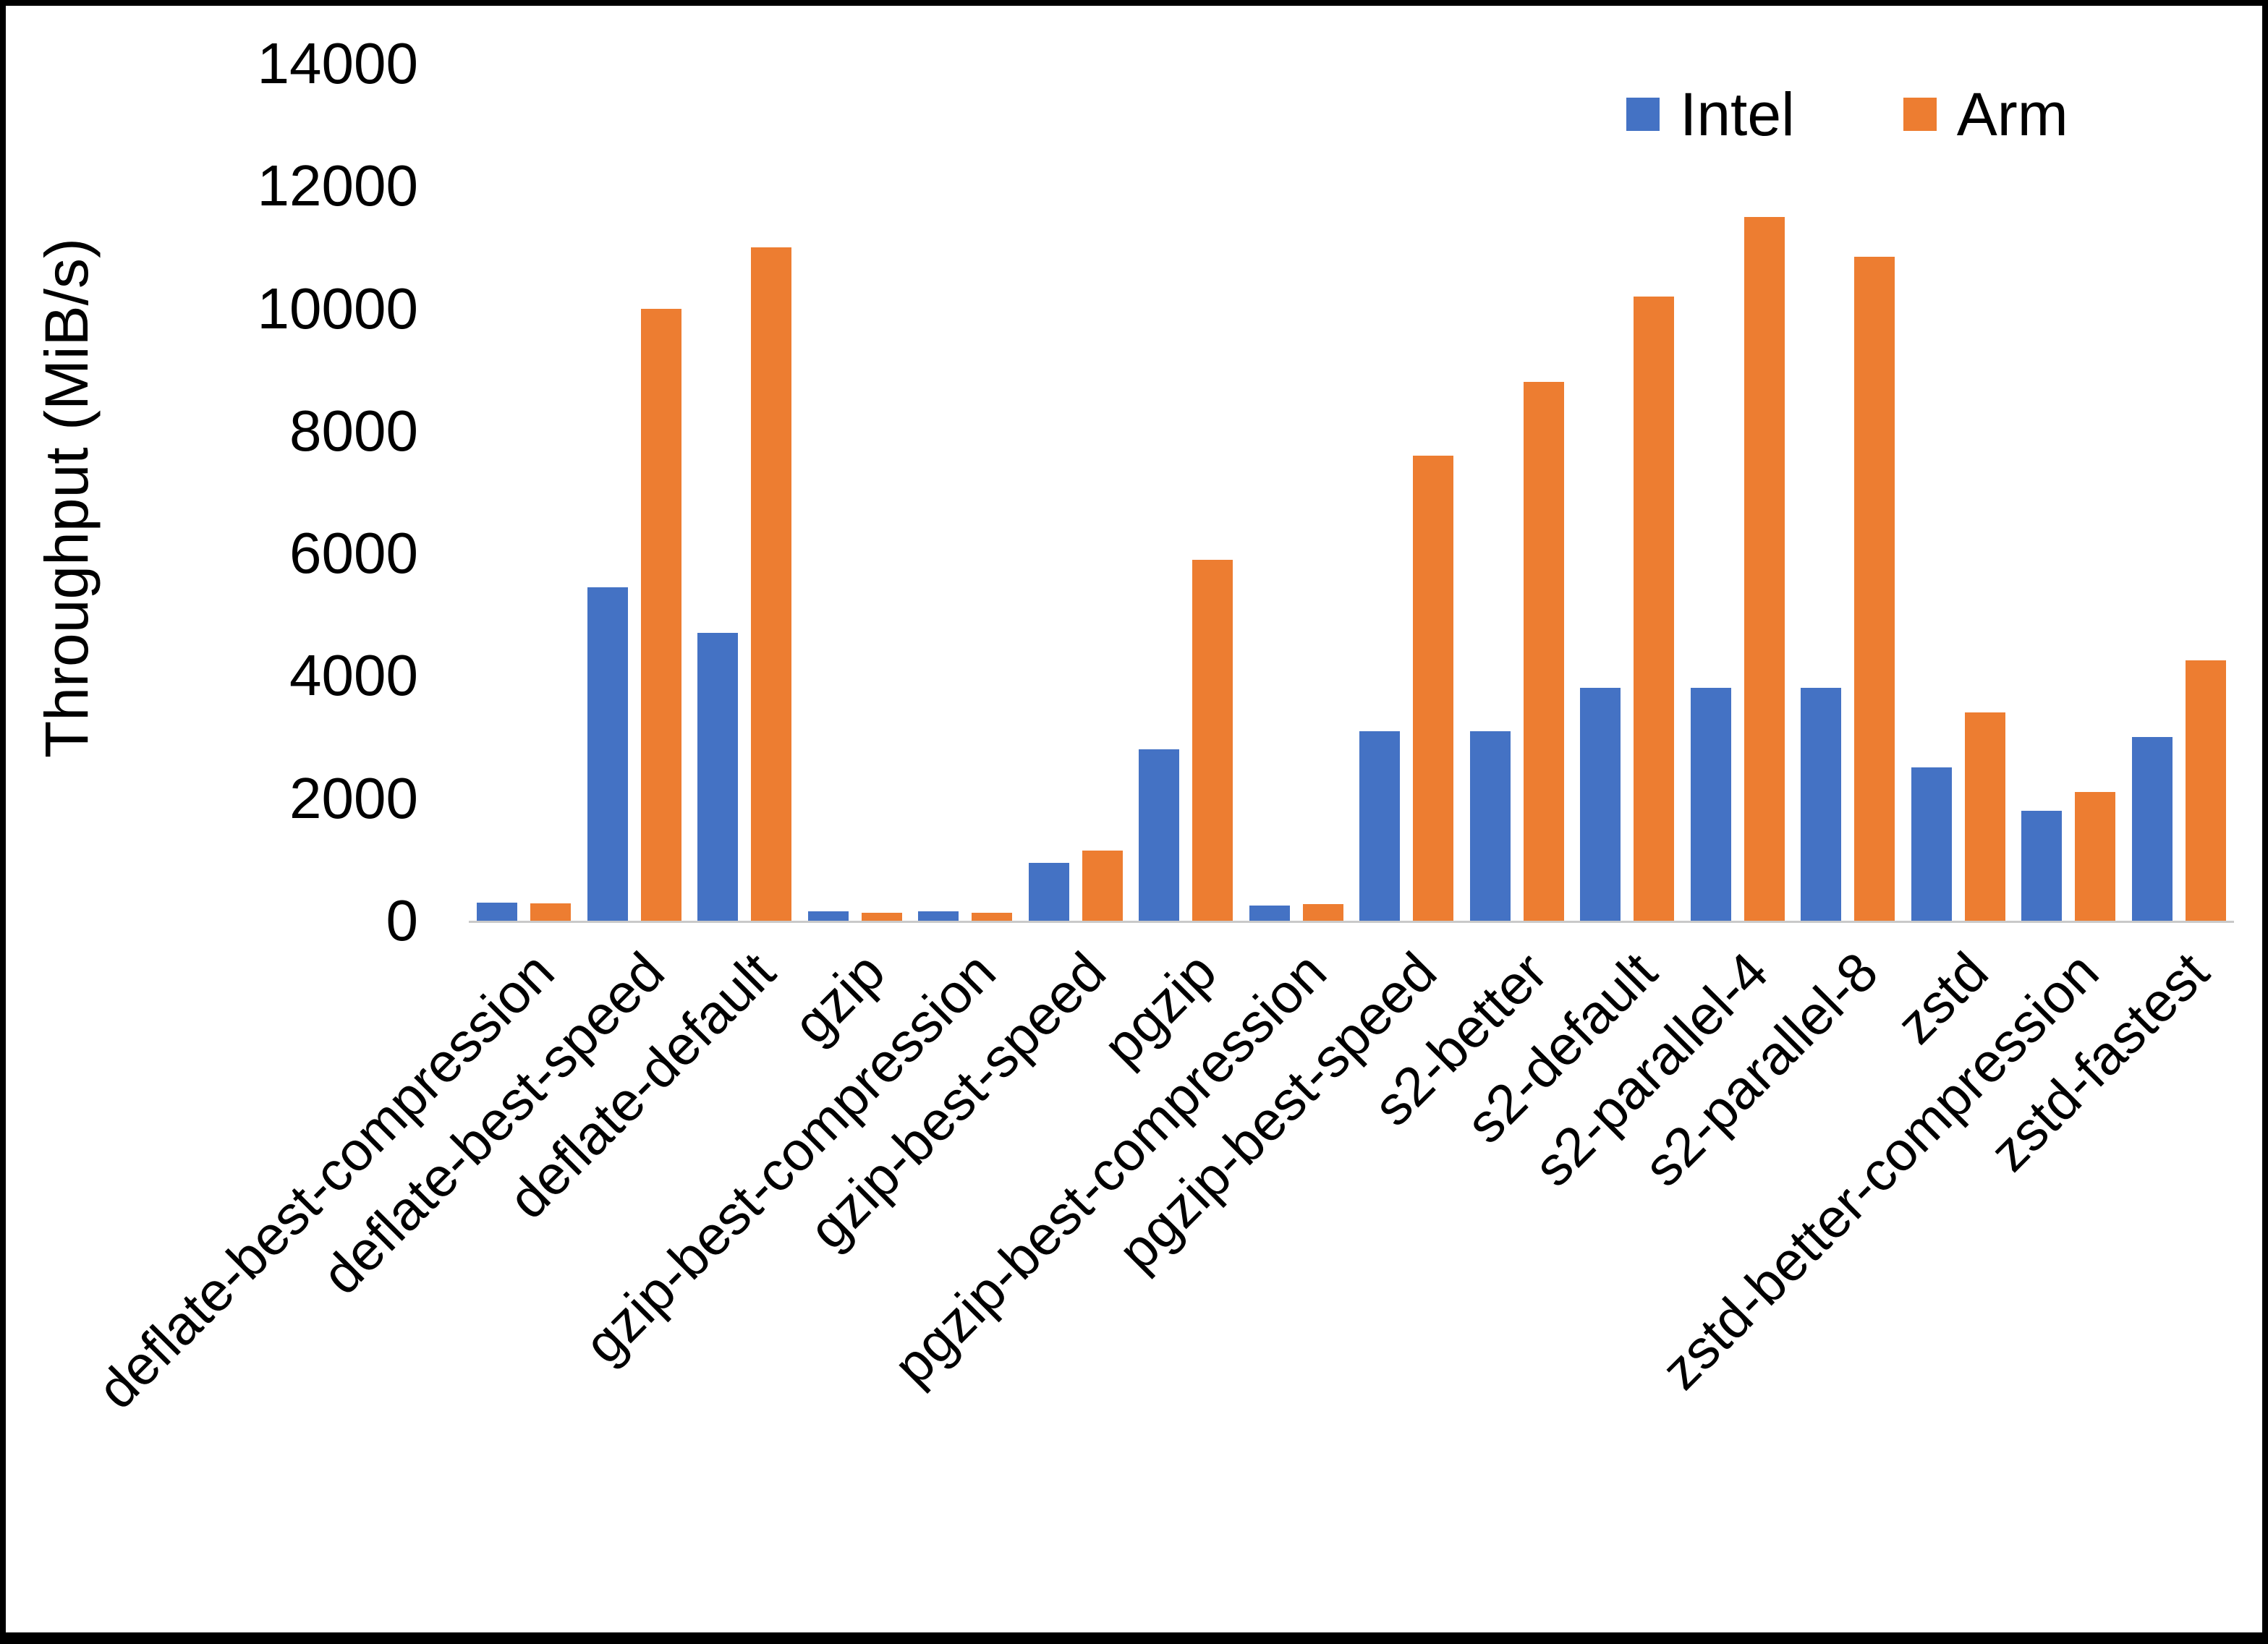 This screenshot has height=1644, width=2268. What do you see at coordinates (337, 308) in the screenshot?
I see `y-tick-label: 10000` at bounding box center [337, 308].